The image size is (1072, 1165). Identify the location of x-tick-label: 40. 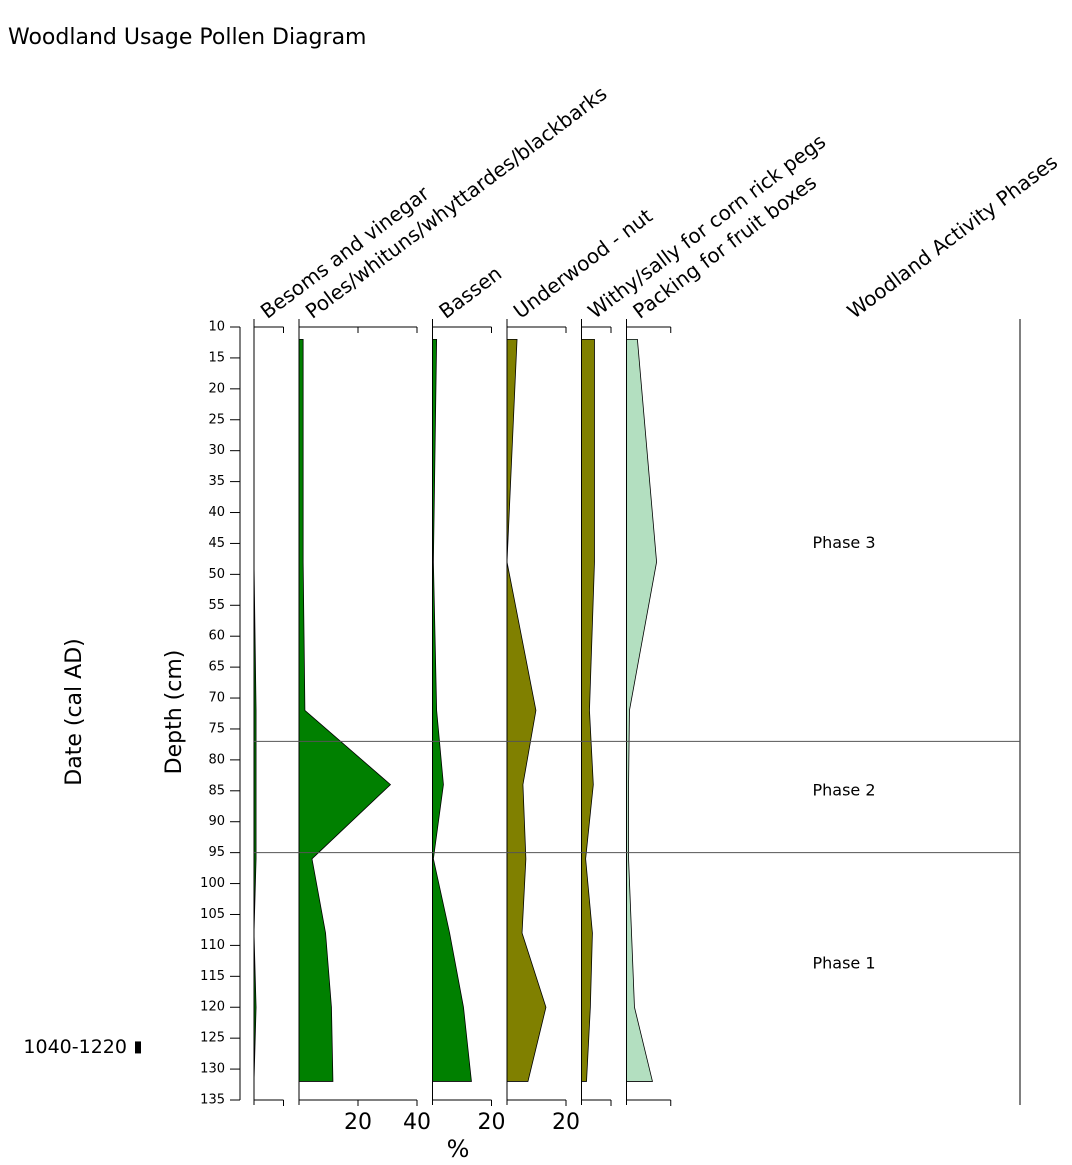
(417, 1122).